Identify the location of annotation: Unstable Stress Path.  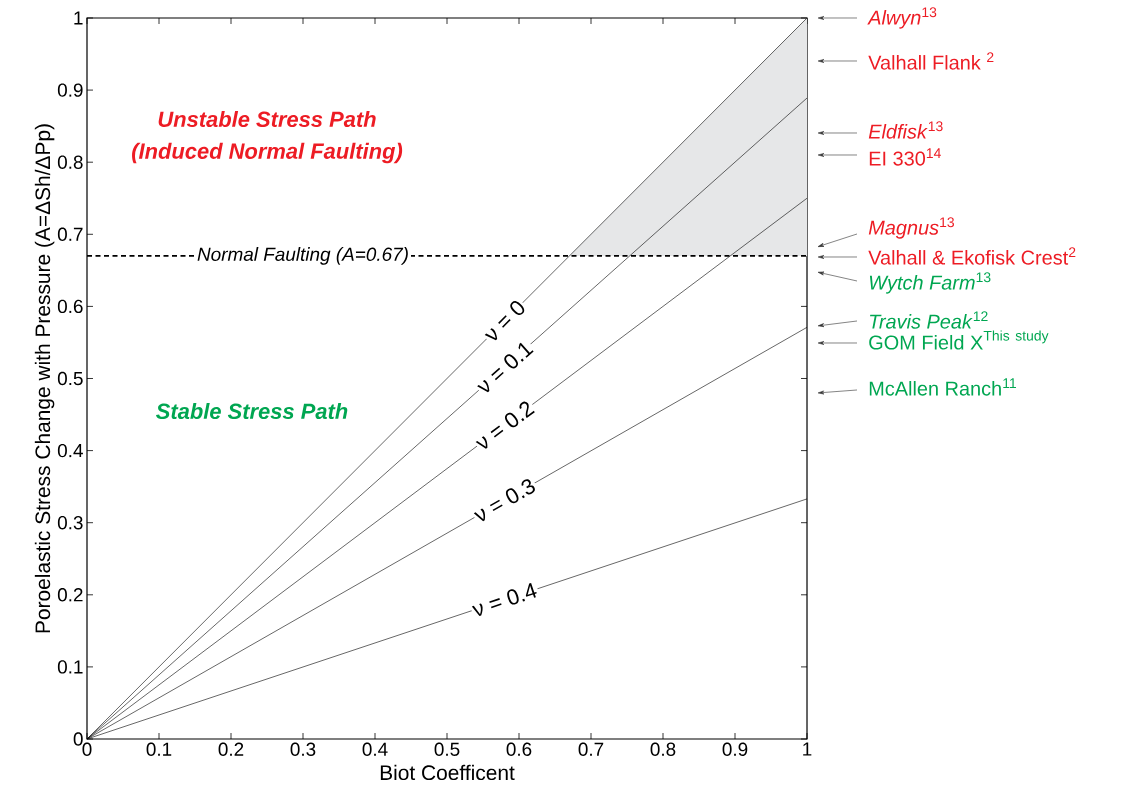
(267, 119).